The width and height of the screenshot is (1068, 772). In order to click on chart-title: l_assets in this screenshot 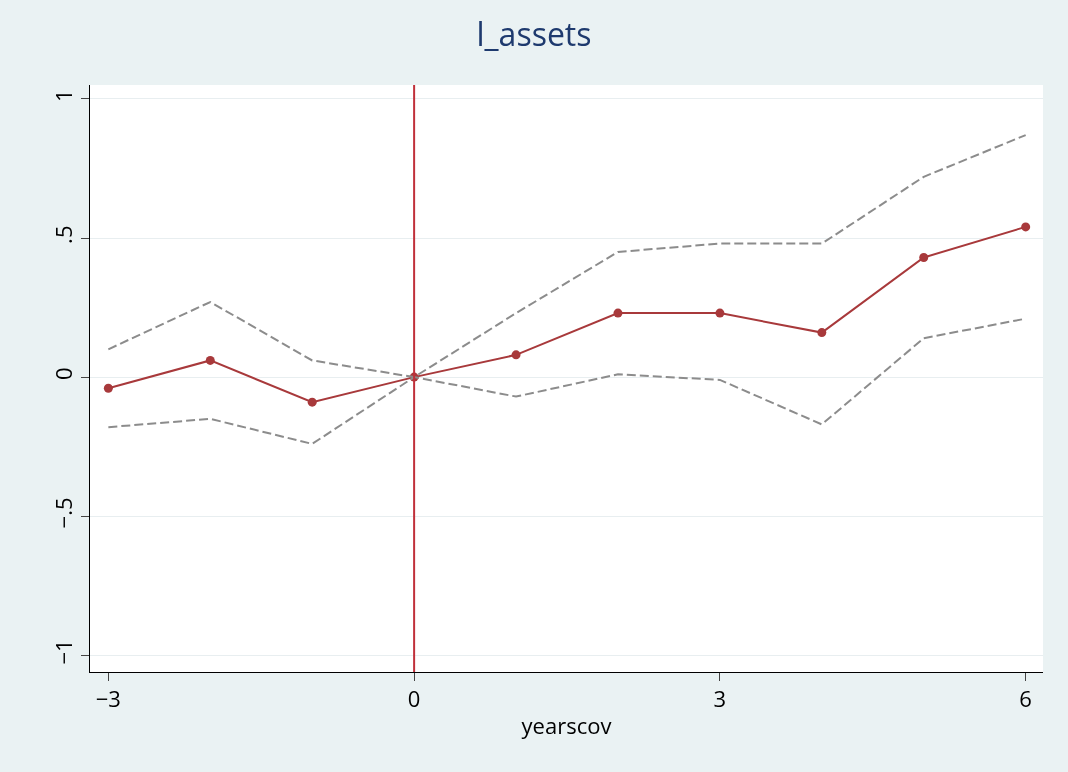, I will do `click(534, 33)`.